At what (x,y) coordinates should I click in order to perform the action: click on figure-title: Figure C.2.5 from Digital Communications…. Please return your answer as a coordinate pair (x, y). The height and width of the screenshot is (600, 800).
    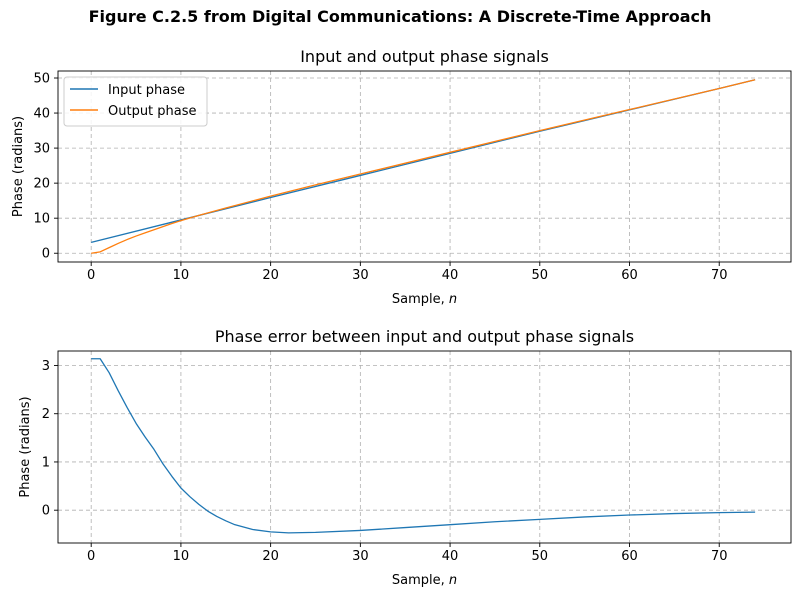
    Looking at the image, I should click on (400, 16).